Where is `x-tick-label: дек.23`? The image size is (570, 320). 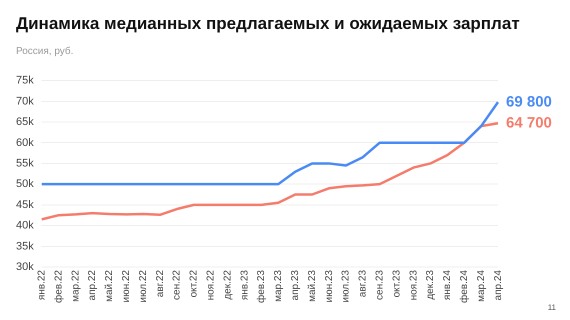
x-tick-label: дек.23 is located at coordinates (430, 285).